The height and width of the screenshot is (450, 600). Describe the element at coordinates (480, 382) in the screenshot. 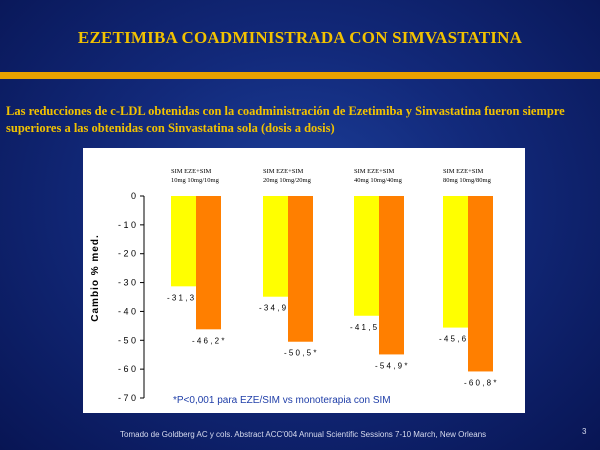

I see `data-label-eze-sim: - 6 0 , 8 *` at that location.